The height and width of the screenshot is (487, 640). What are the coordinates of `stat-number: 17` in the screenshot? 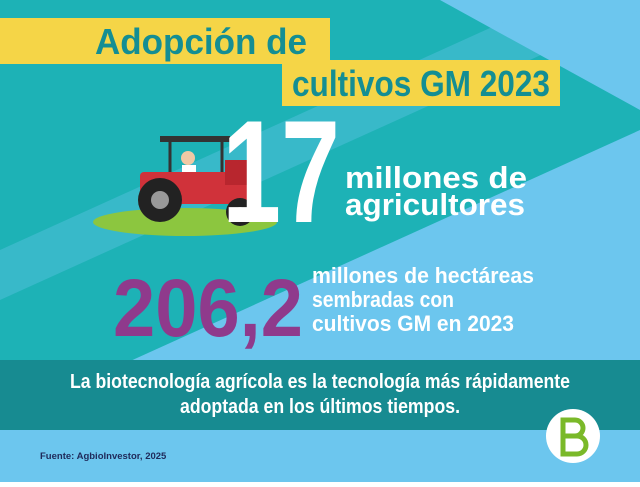 It's located at (281, 171).